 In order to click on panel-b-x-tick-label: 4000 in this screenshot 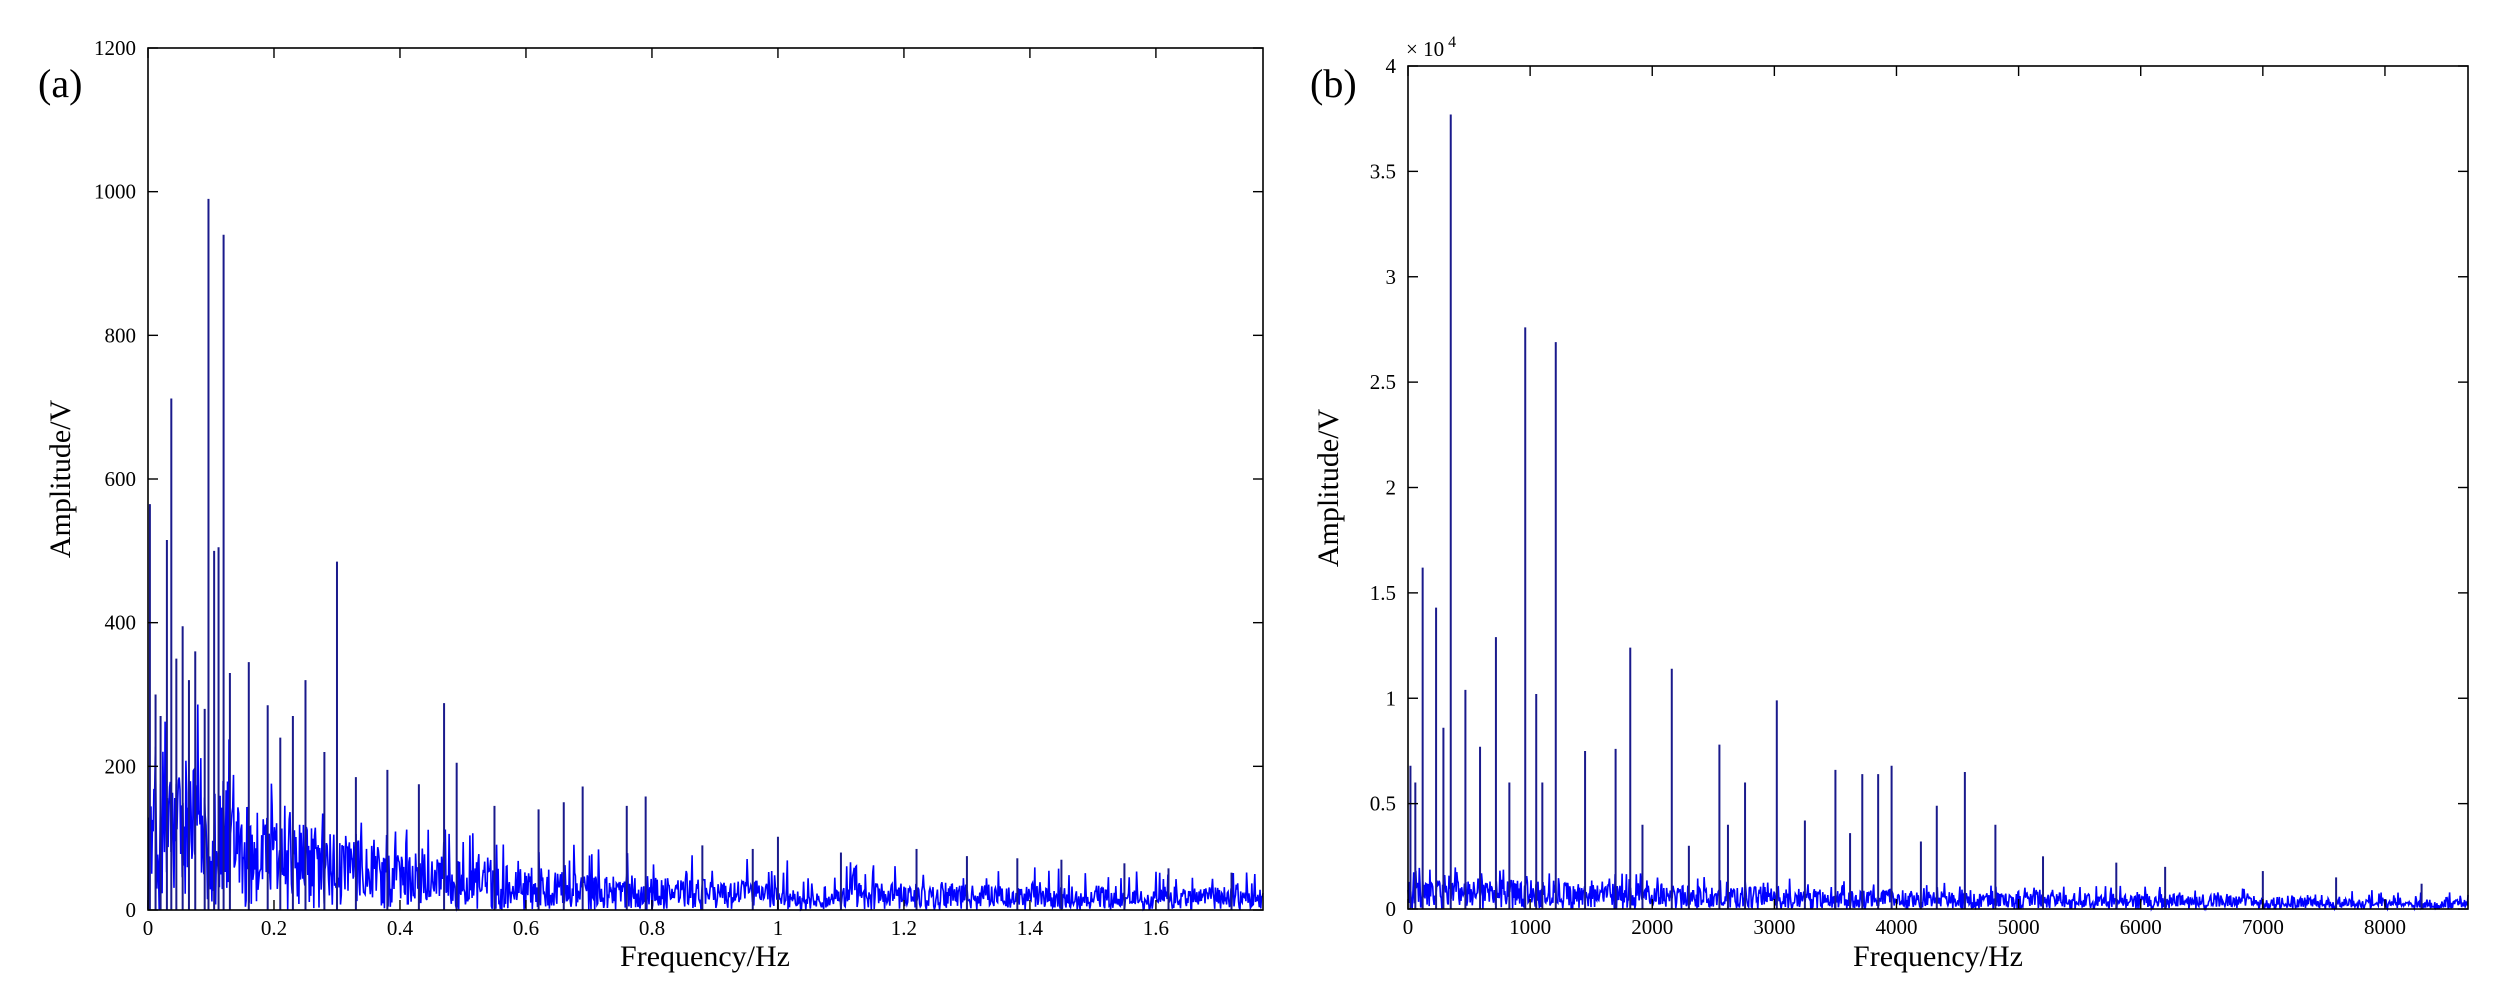, I will do `click(1896, 927)`.